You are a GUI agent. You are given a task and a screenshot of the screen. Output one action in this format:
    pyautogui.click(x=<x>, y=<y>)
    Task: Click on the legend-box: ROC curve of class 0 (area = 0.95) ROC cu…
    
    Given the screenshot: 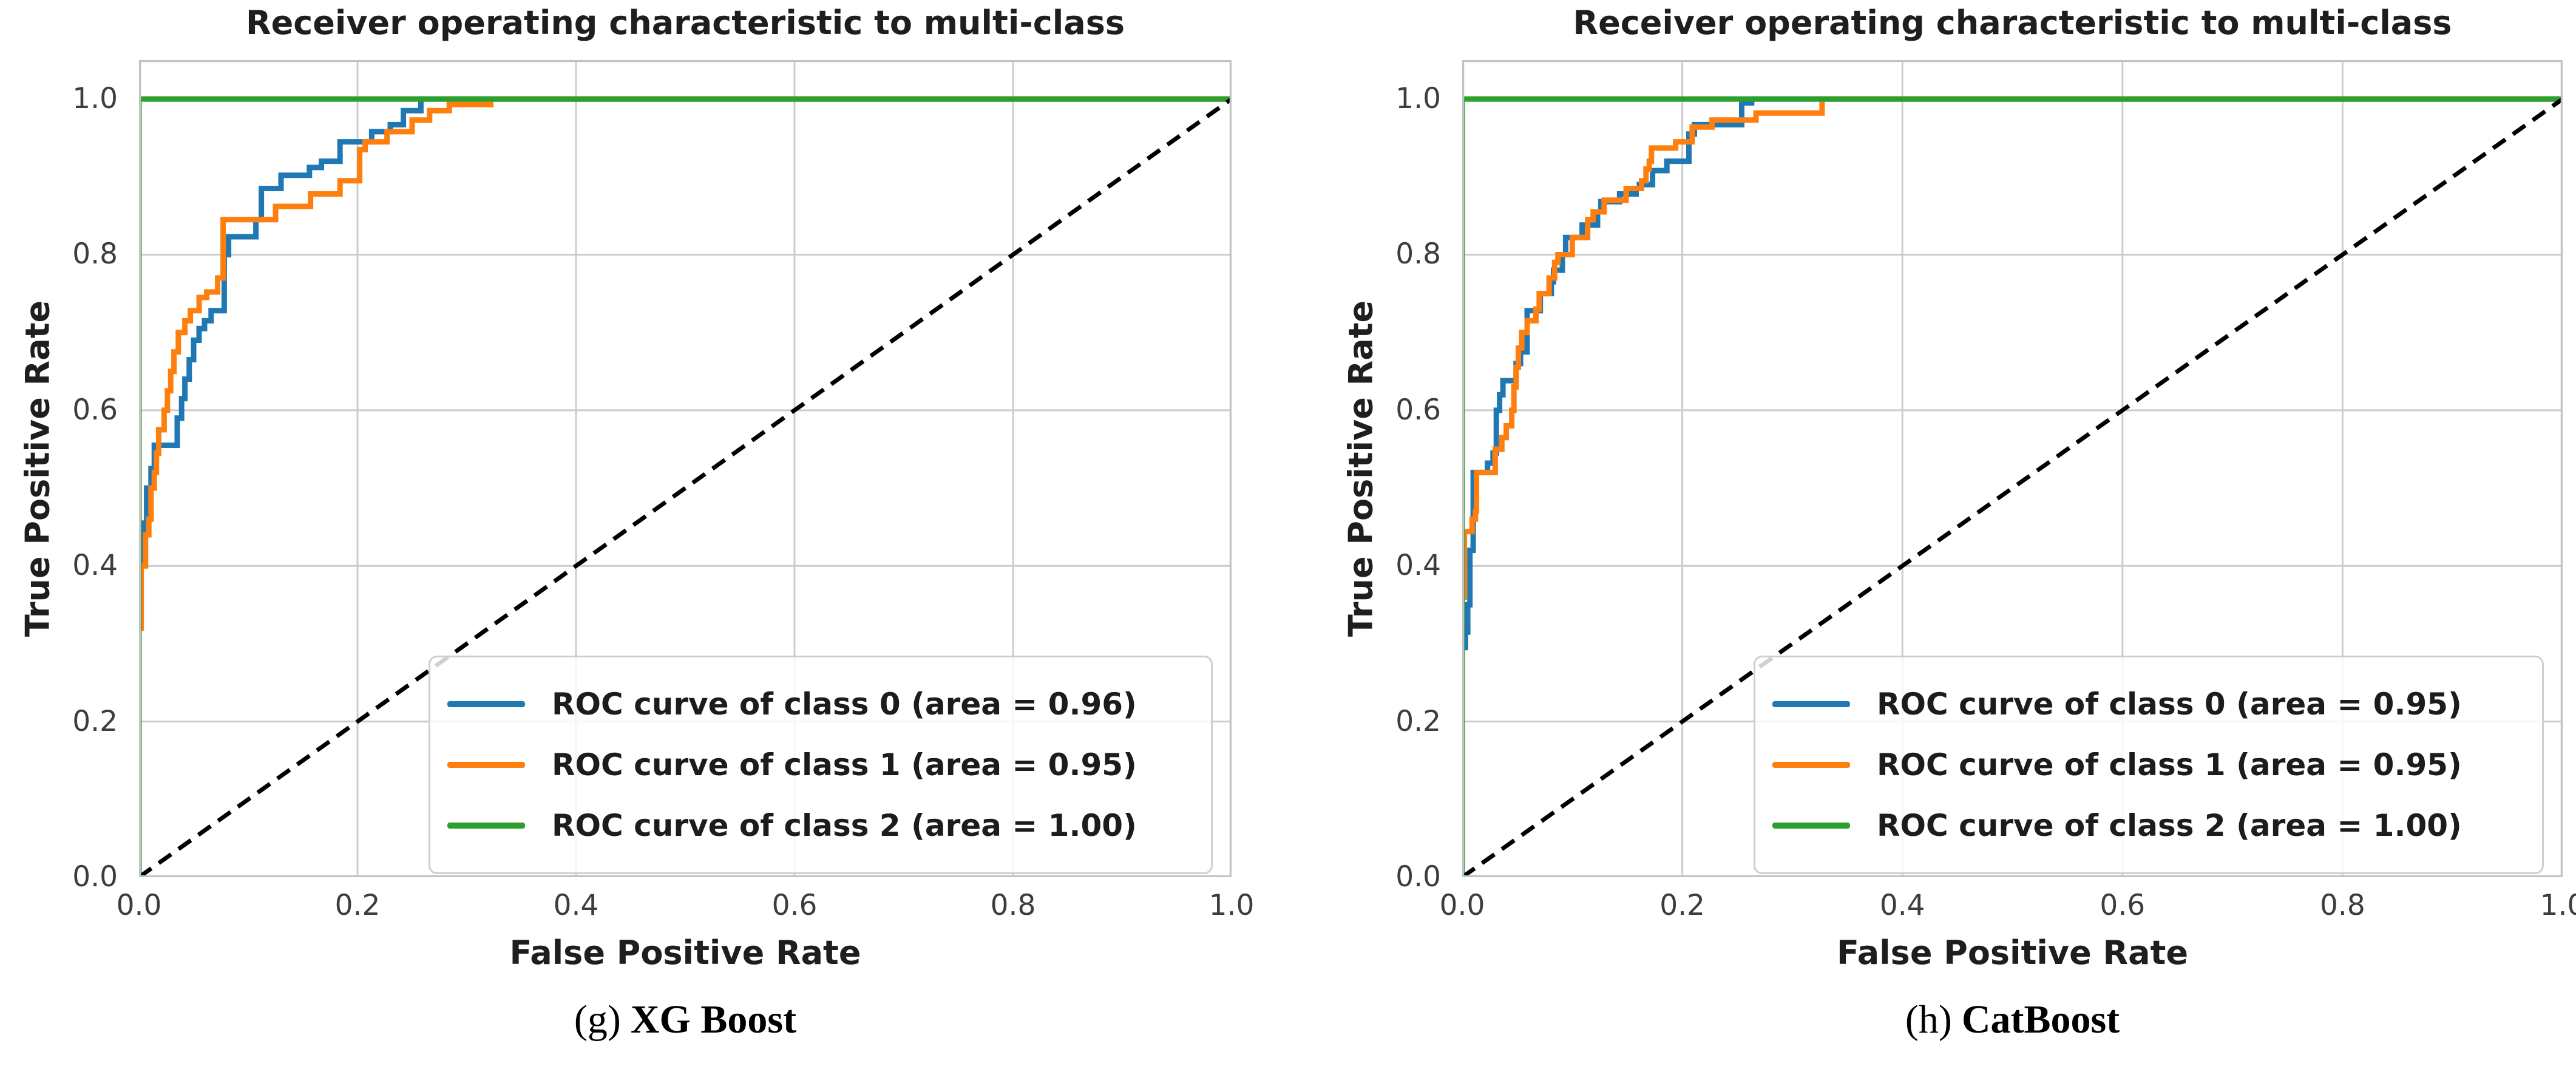 What is the action you would take?
    pyautogui.click(x=2149, y=765)
    